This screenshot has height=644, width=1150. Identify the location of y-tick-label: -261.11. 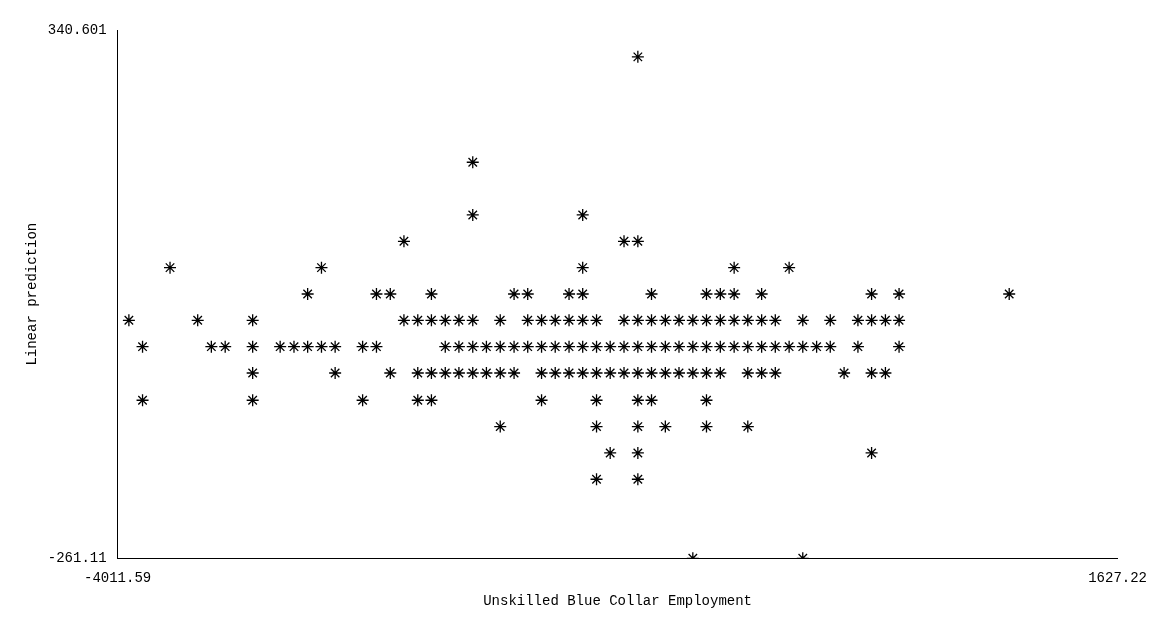
(77, 558).